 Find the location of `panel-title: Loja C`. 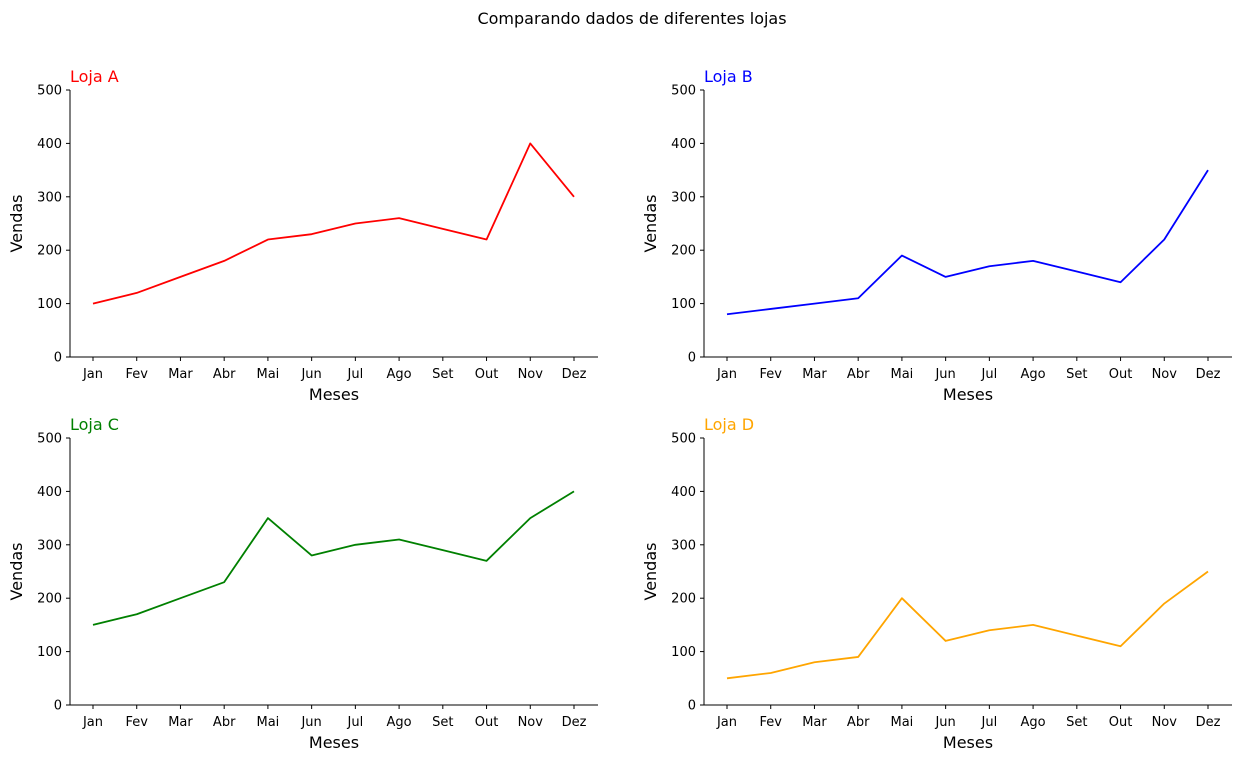

panel-title: Loja C is located at coordinates (94, 424).